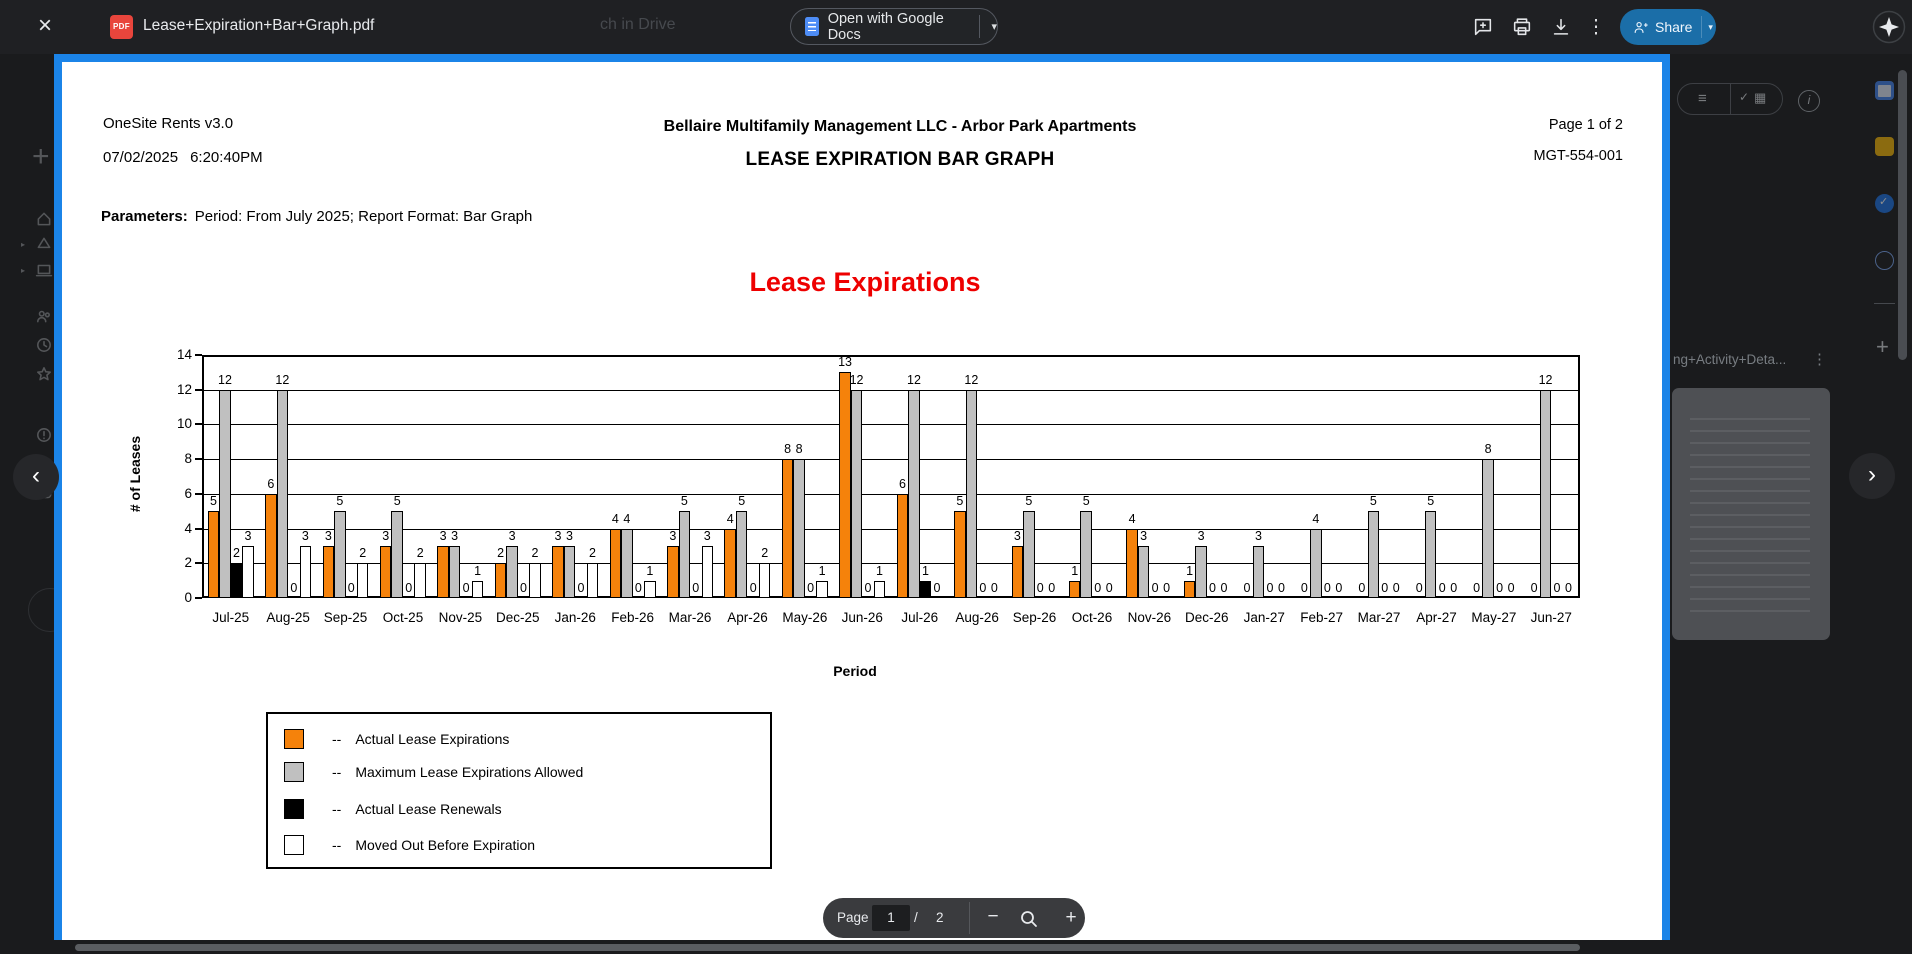 This screenshot has height=954, width=1912. I want to click on google-docs-icon, so click(812, 26).